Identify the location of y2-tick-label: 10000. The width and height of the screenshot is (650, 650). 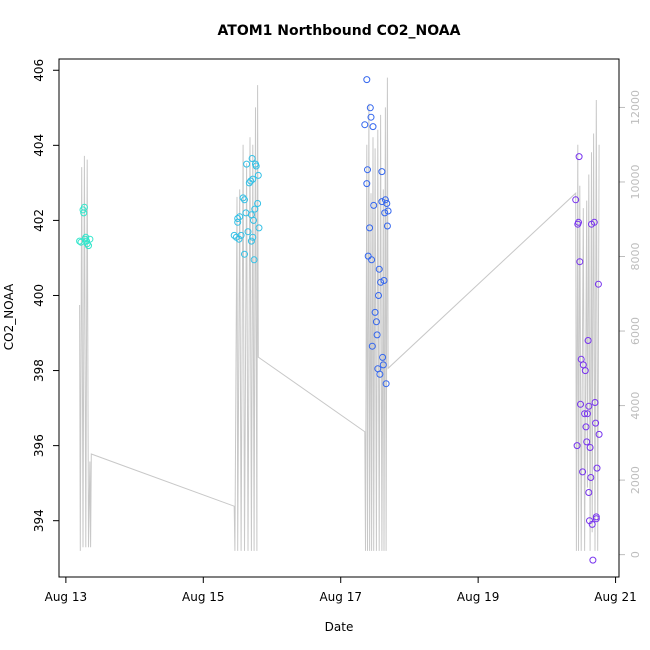
(635, 181).